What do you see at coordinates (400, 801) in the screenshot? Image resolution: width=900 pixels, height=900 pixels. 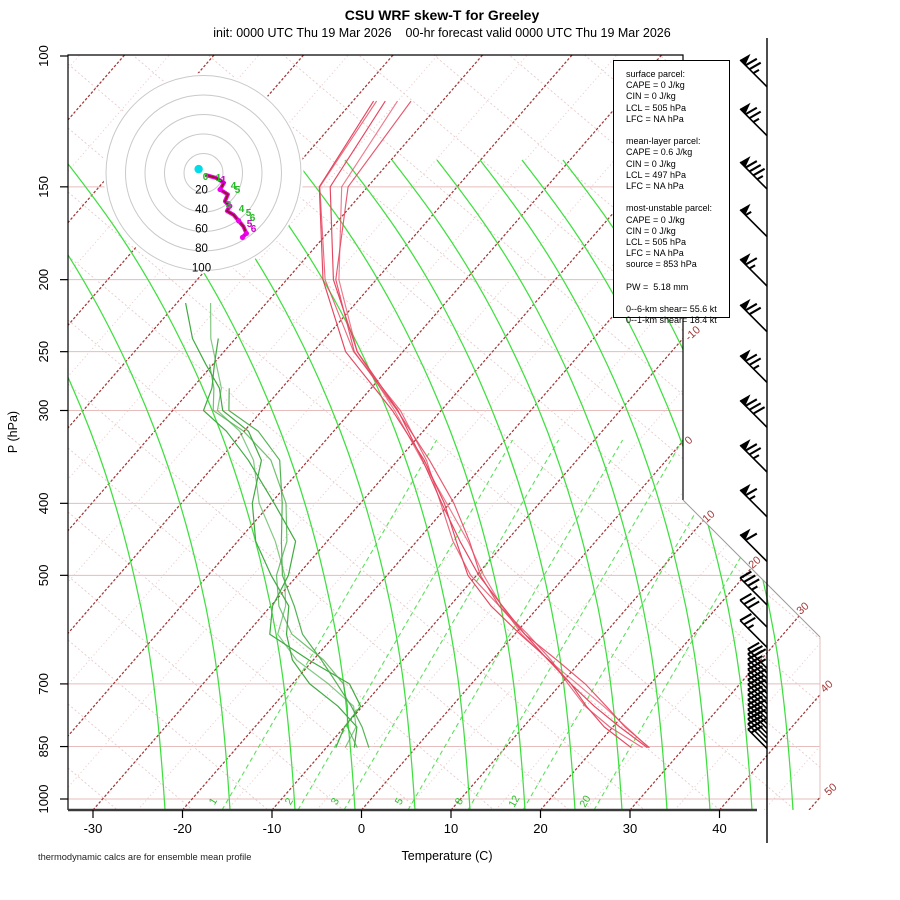 I see `mixing-ratio-labels: 1 2 3 5 8 12 20` at bounding box center [400, 801].